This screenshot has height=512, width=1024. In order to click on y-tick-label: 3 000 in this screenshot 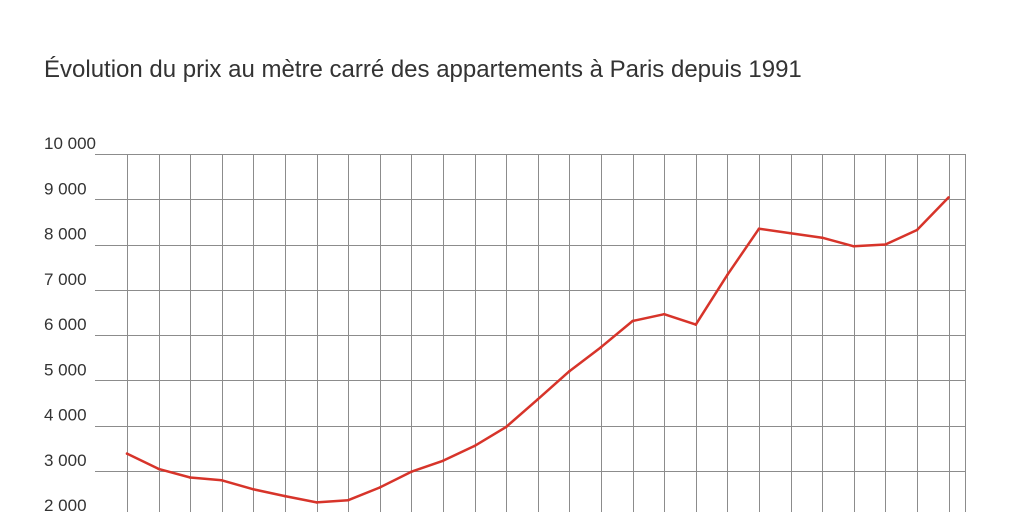, I will do `click(65, 460)`.